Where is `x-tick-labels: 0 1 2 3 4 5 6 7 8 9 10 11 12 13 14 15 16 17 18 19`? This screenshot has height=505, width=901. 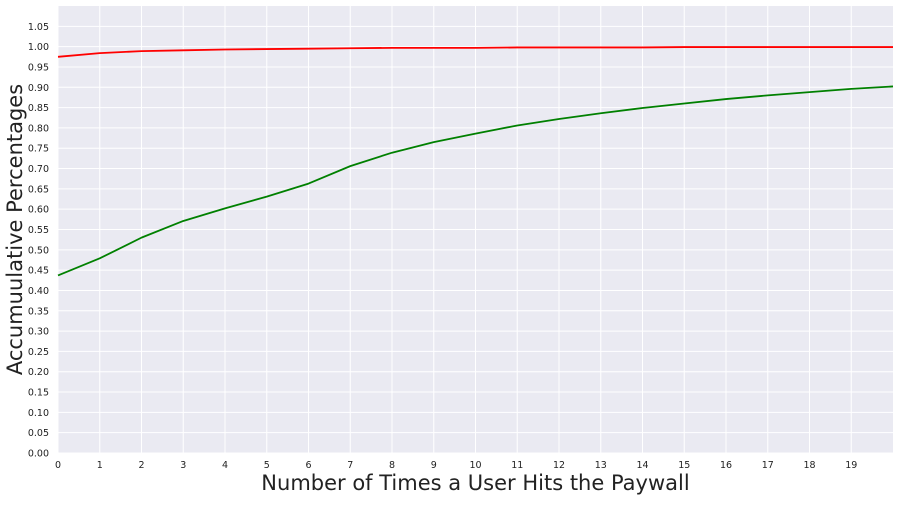
x-tick-labels: 0 1 2 3 4 5 6 7 8 9 10 11 12 13 14 15 16 17 18 19 is located at coordinates (456, 465).